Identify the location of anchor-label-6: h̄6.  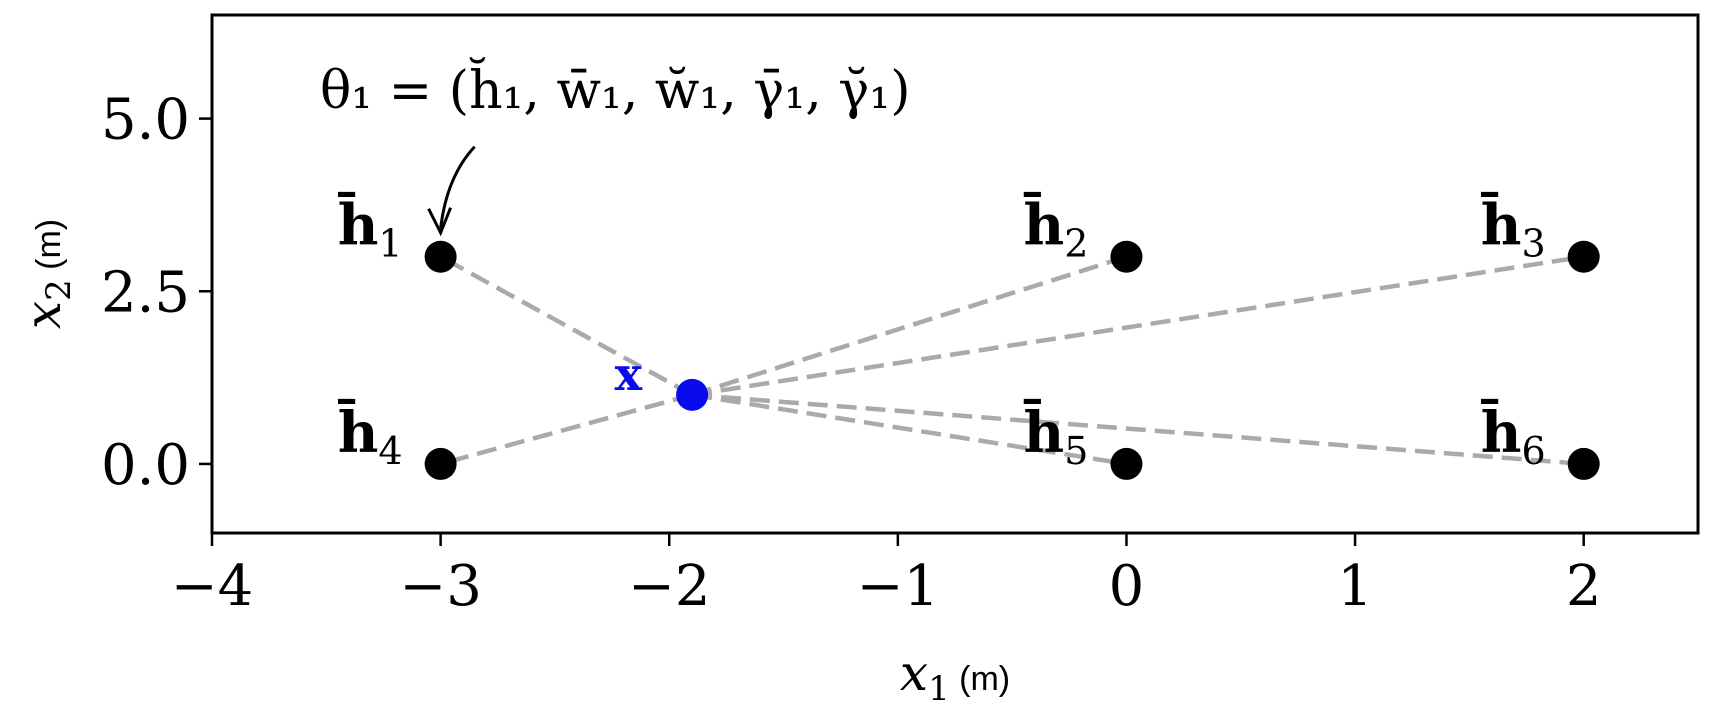
(1513, 436).